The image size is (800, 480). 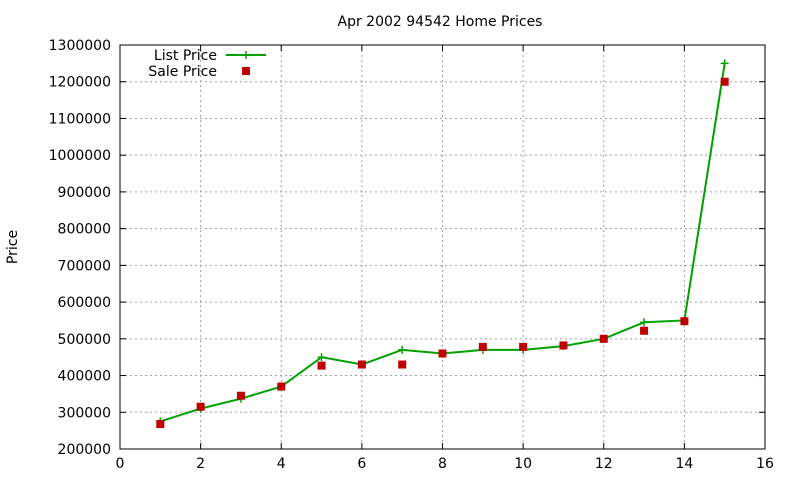 What do you see at coordinates (84, 450) in the screenshot?
I see `y-tick-label: 200000` at bounding box center [84, 450].